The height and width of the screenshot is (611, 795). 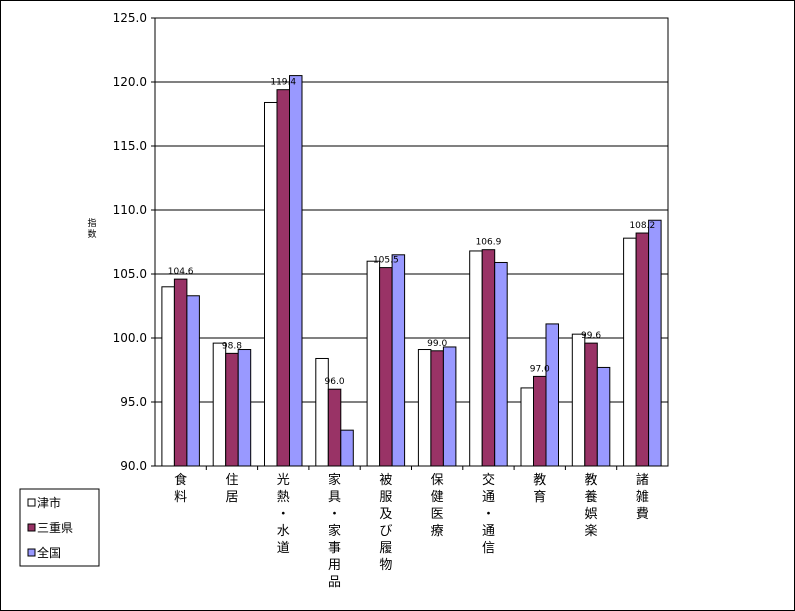 I want to click on y-axis-label: 指数, so click(x=91, y=228).